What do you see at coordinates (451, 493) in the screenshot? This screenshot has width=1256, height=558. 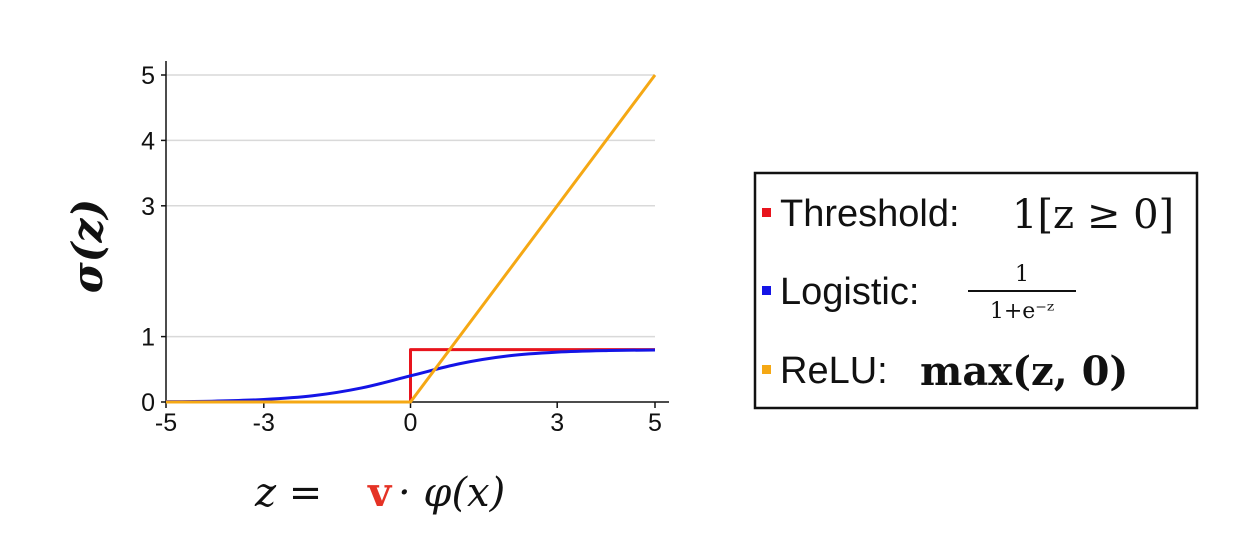 I see `x-axis-label-suffix: · φ(x)` at bounding box center [451, 493].